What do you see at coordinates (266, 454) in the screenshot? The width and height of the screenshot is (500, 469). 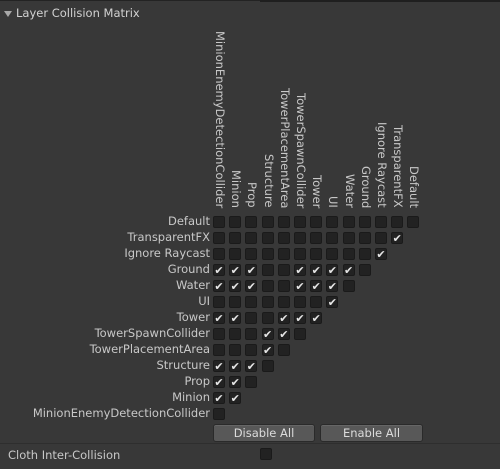 I see `cloth-inter-collision-checkbox` at bounding box center [266, 454].